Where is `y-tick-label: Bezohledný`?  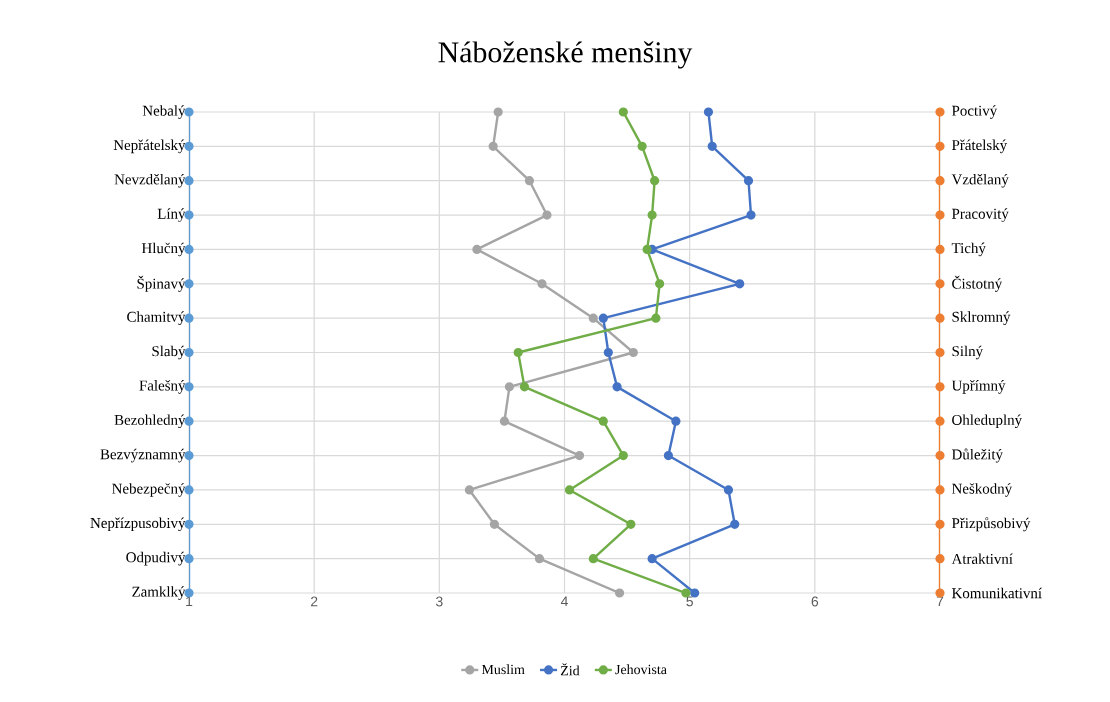
y-tick-label: Bezohledný is located at coordinates (150, 421).